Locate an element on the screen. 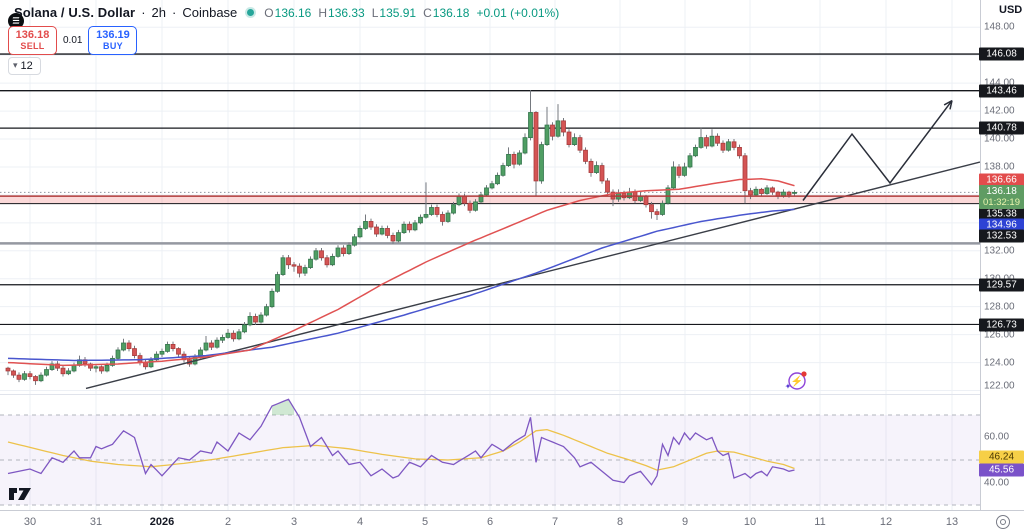 The image size is (1024, 532). rsi-value-label: 45.56 is located at coordinates (1001, 470).